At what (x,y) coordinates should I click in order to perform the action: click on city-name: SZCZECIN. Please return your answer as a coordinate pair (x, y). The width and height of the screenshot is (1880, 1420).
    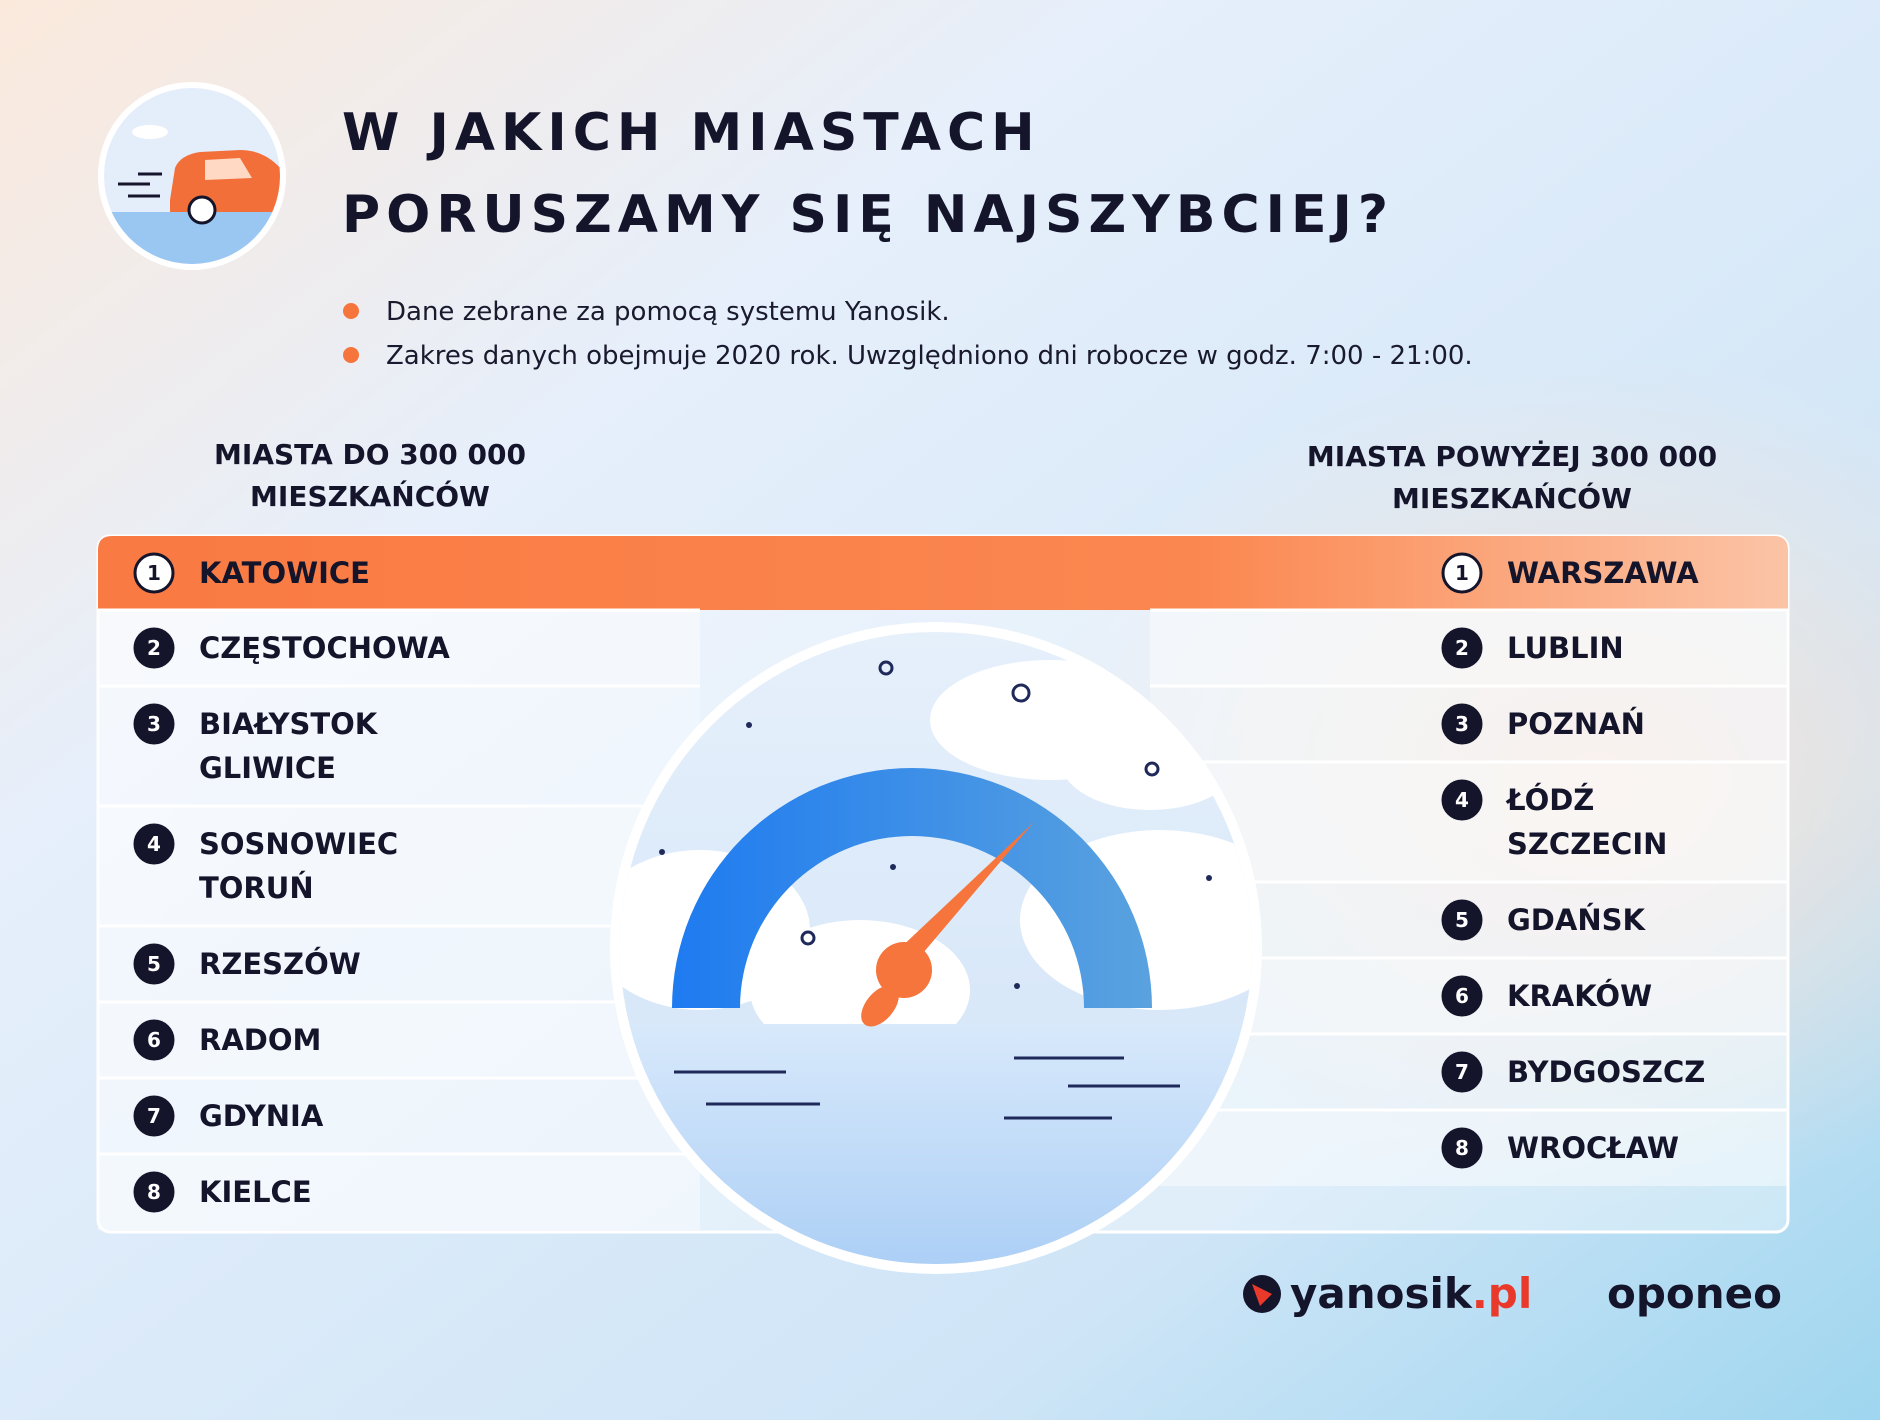
    Looking at the image, I should click on (1587, 844).